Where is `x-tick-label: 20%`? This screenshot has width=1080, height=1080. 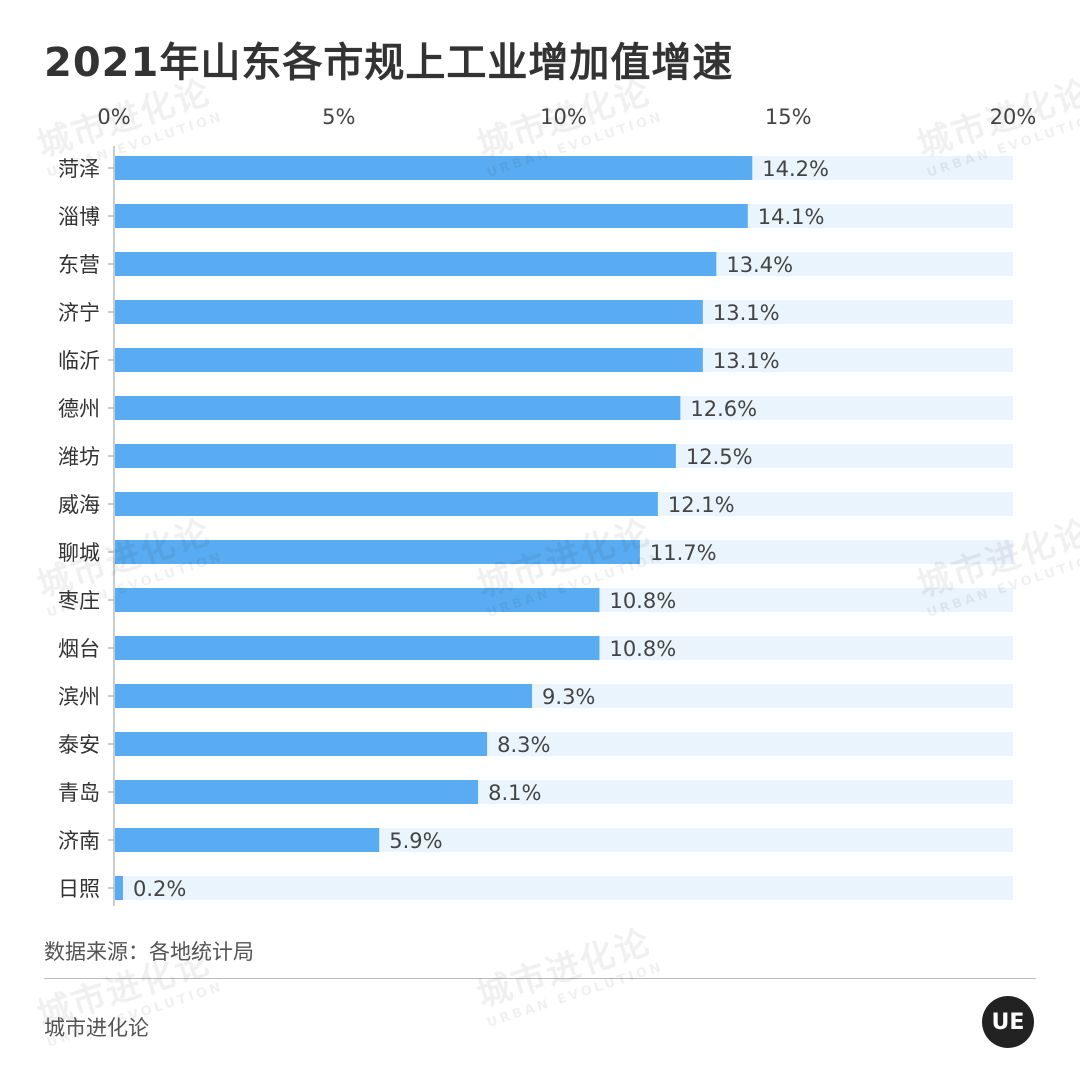
x-tick-label: 20% is located at coordinates (1013, 117).